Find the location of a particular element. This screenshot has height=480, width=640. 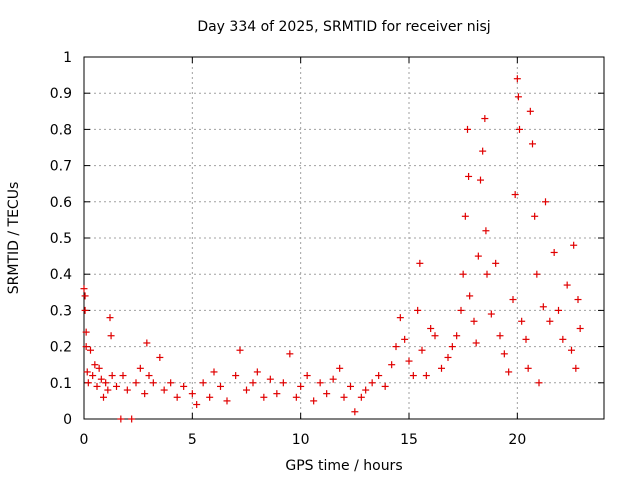

y-tick-label: 0.6 is located at coordinates (61, 203).